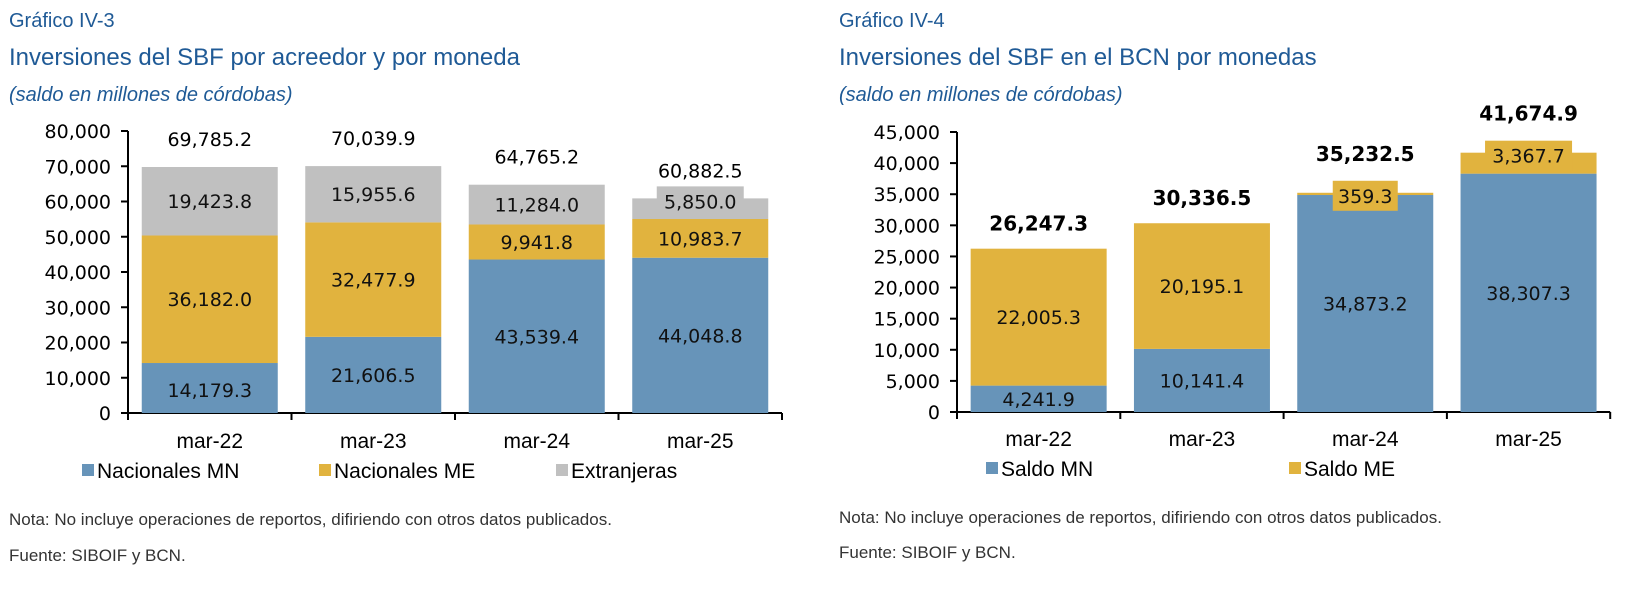 Image resolution: width=1625 pixels, height=593 pixels. Describe the element at coordinates (1365, 154) in the screenshot. I see `total-label: 35,232.5` at that location.